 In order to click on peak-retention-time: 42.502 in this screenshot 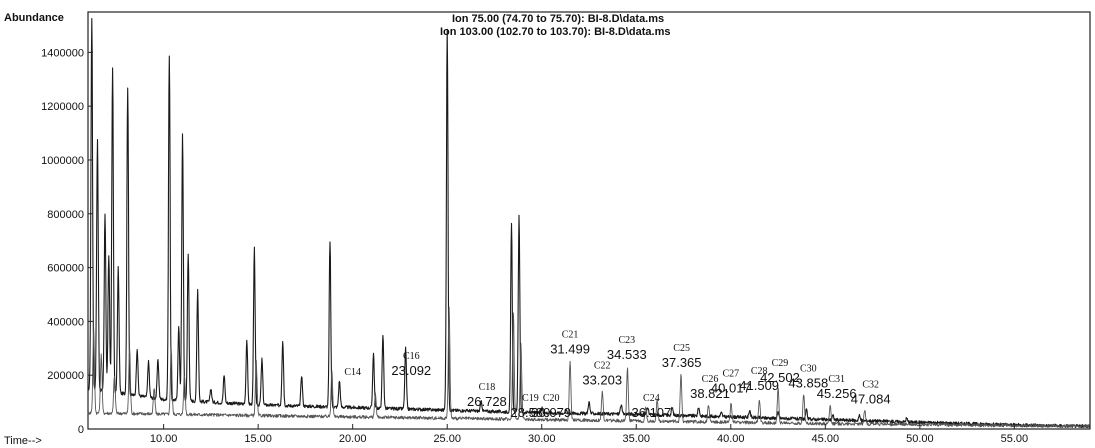, I will do `click(780, 377)`.